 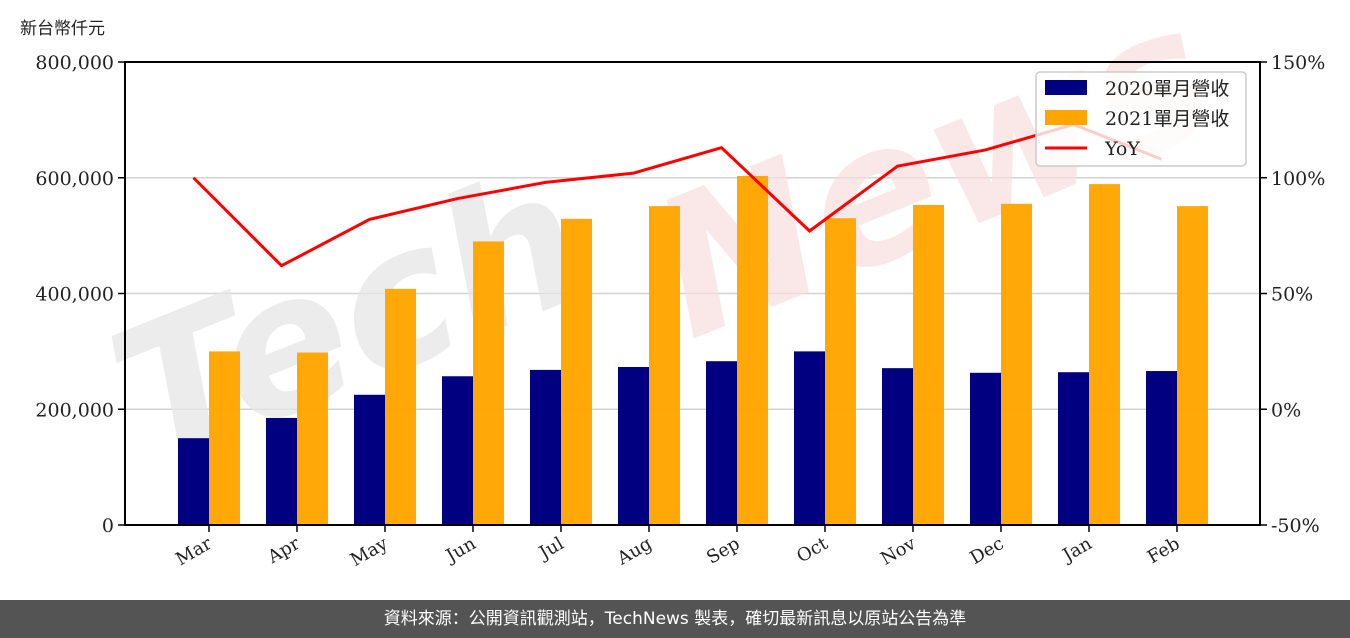 I want to click on source-footer: 資料來源：公開資訊觀測站，TechNews 製表，確切最新訊息以原站公告為準, so click(x=675, y=619).